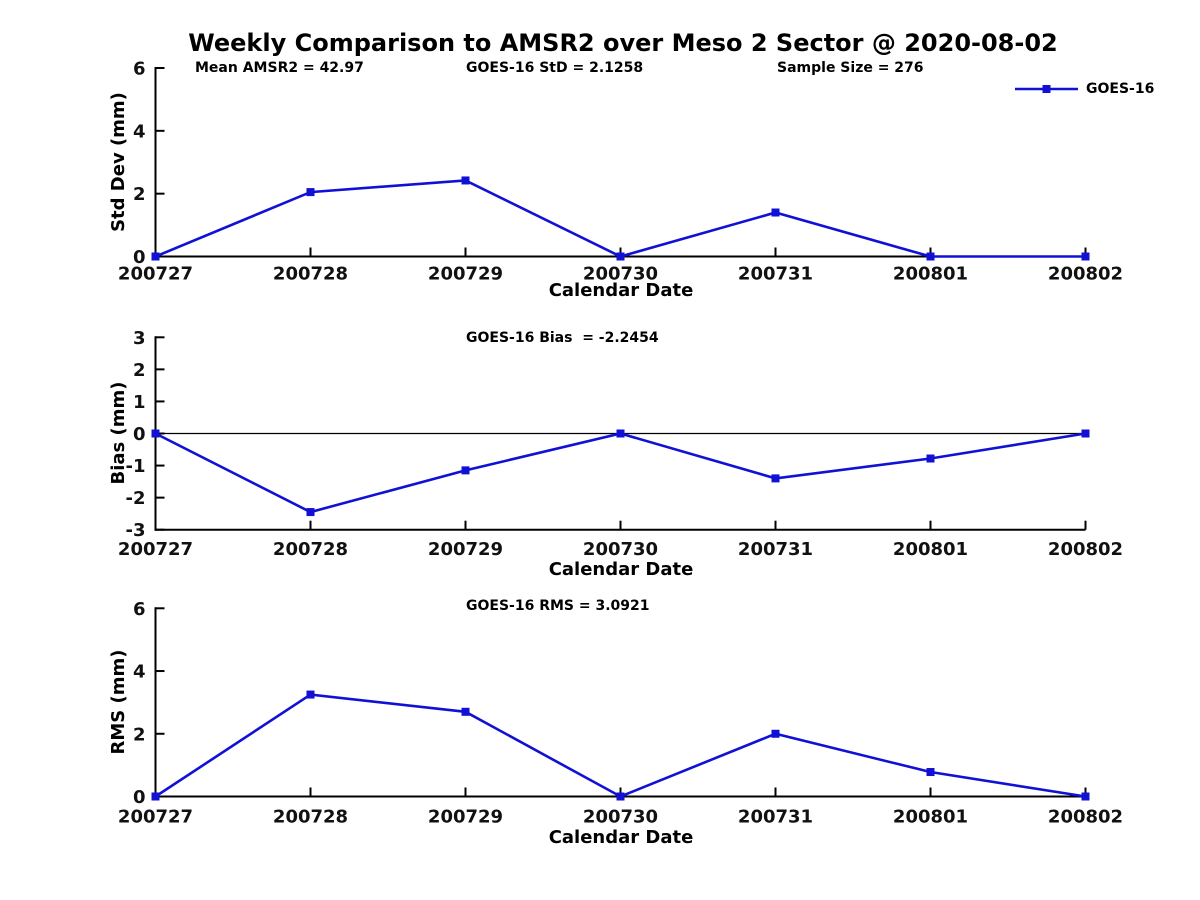  What do you see at coordinates (621, 569) in the screenshot?
I see `x-axis-label-middle: Calendar Date` at bounding box center [621, 569].